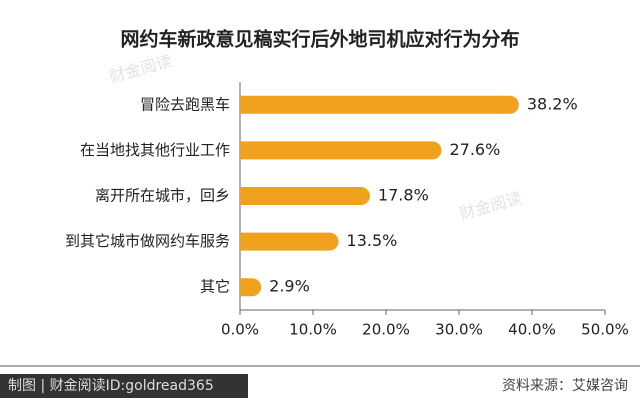  I want to click on y-tick-label: 离开所在城市，回乡, so click(162, 196).